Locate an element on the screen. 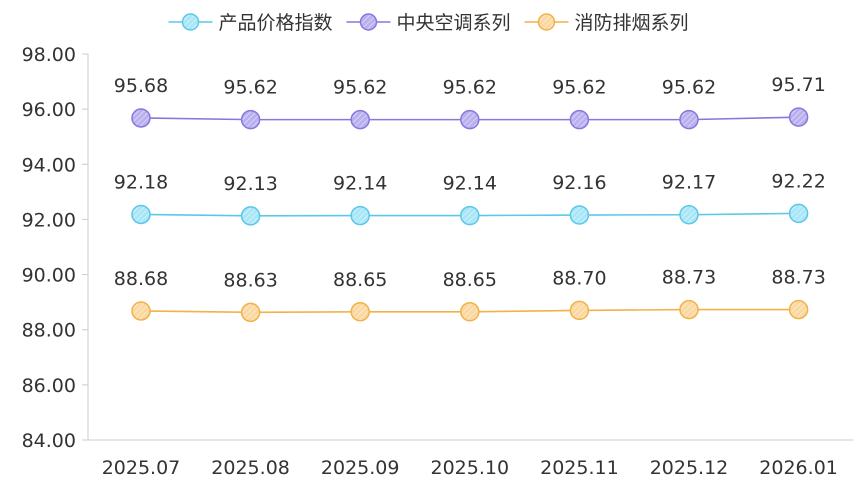 The image size is (863, 481). data-label: 92.16 is located at coordinates (579, 183).